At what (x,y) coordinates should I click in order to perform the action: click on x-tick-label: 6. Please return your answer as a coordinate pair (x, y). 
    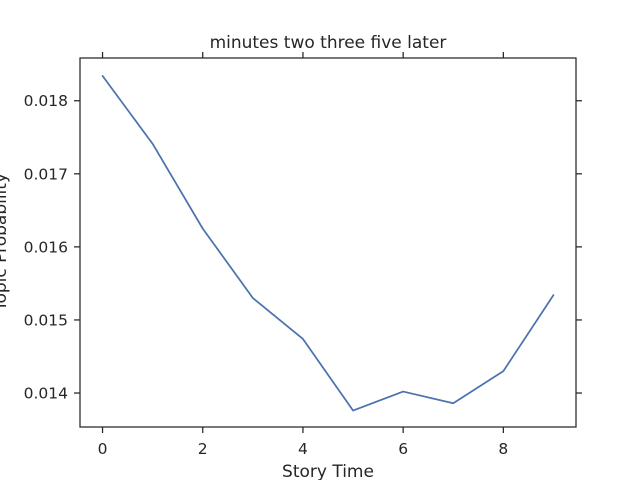
    Looking at the image, I should click on (403, 449).